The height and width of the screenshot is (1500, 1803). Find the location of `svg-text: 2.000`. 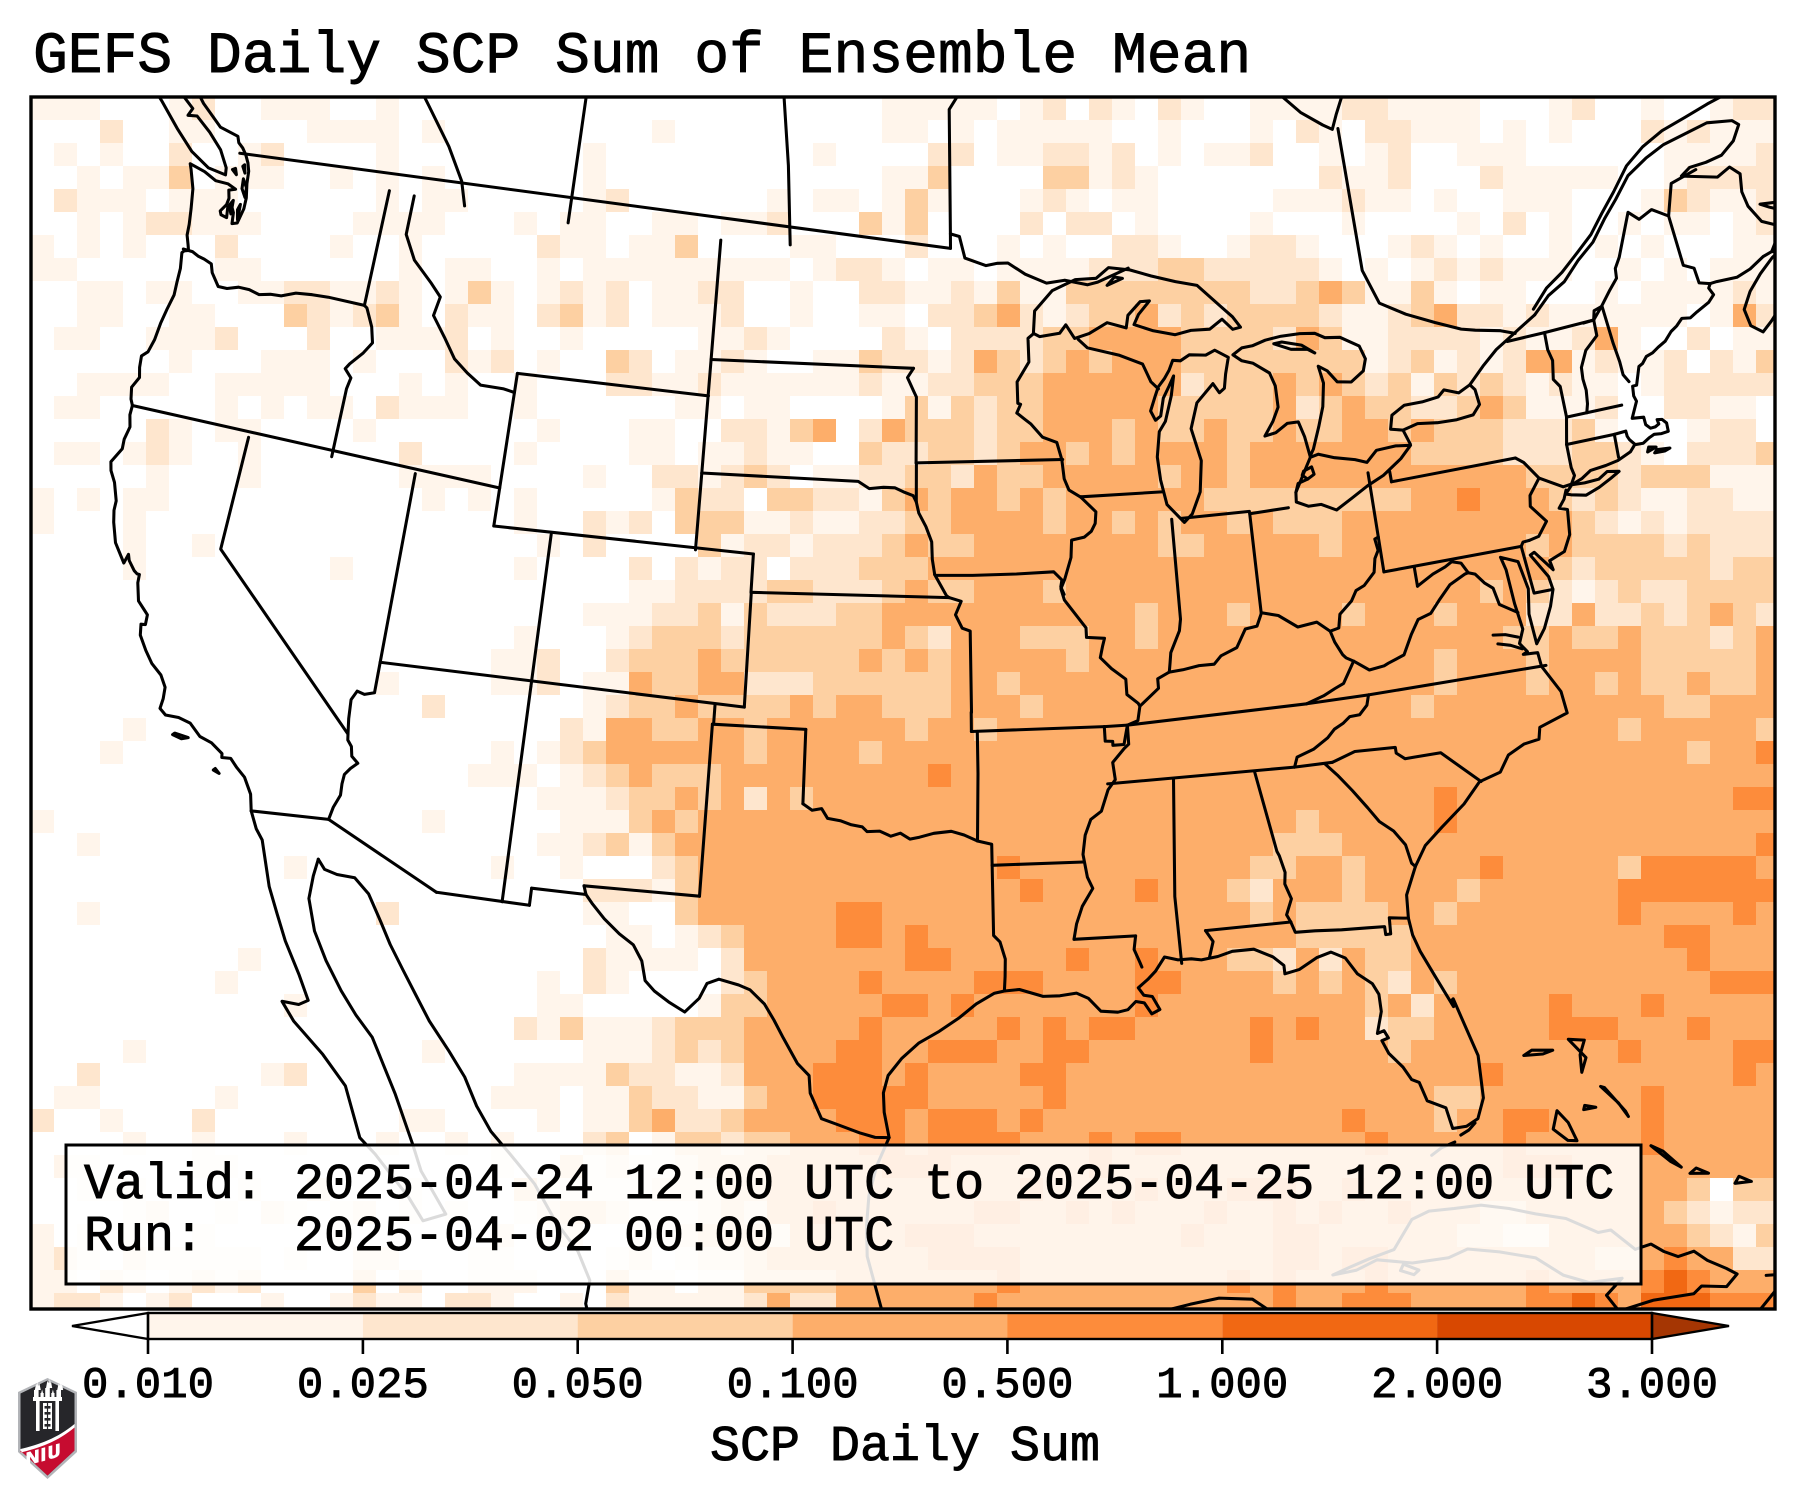

svg-text: 2.000 is located at coordinates (1437, 1386).